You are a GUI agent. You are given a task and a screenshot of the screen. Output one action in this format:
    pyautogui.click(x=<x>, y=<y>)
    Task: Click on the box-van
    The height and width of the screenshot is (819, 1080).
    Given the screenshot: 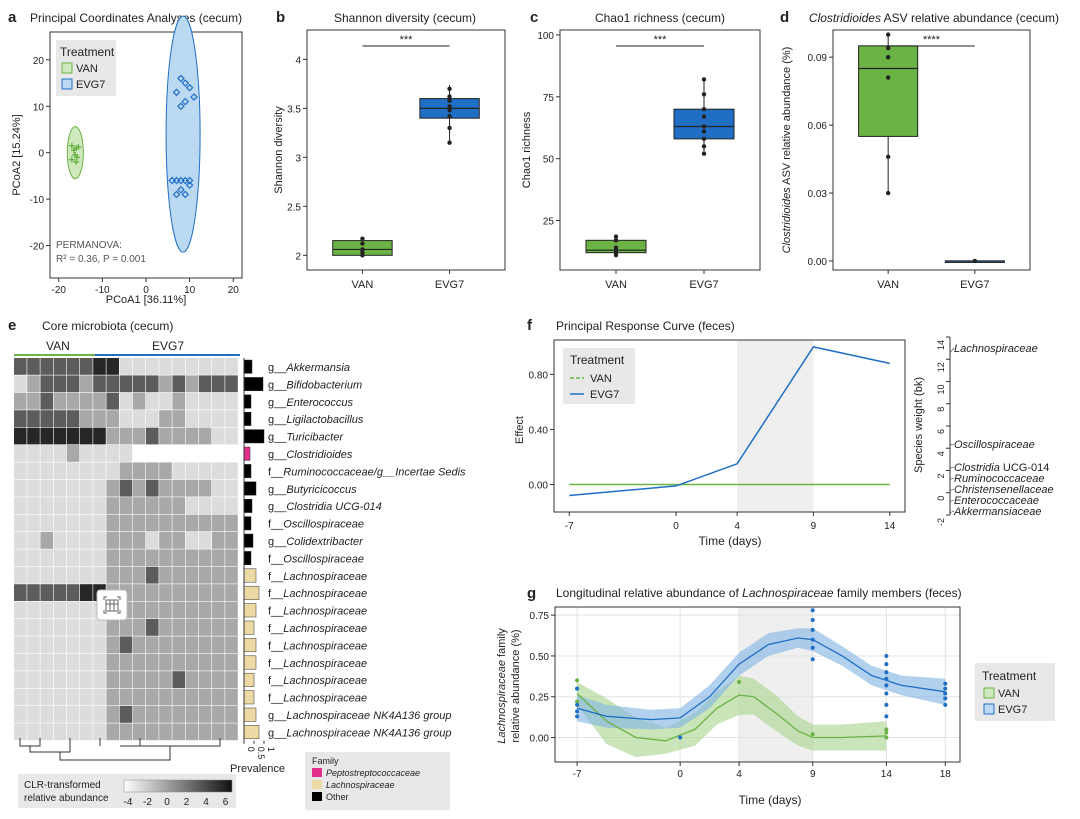 What is the action you would take?
    pyautogui.click(x=888, y=91)
    